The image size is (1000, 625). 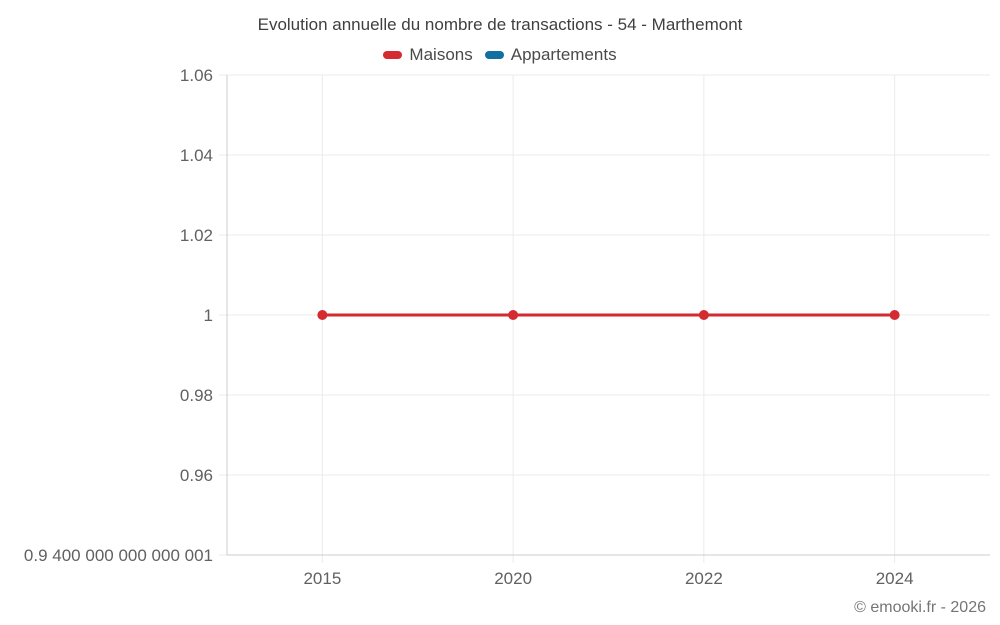 I want to click on legend-label-maisons: Maisons, so click(x=441, y=54).